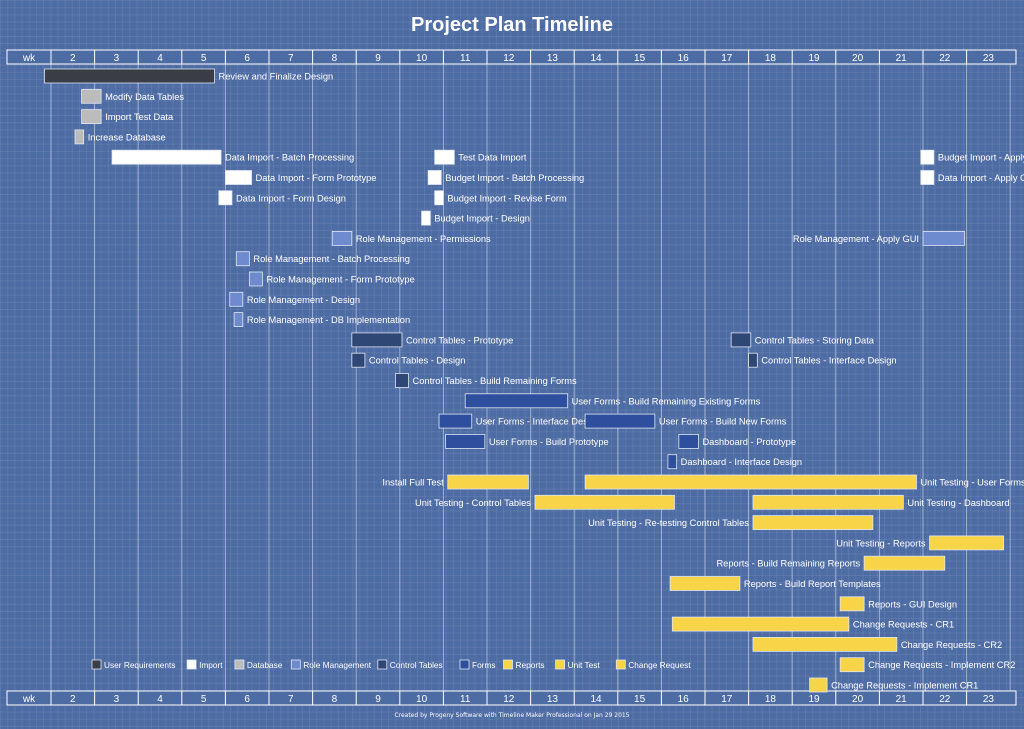  Describe the element at coordinates (941, 665) in the screenshot. I see `task-label: Change Requests - Implement CR2` at that location.